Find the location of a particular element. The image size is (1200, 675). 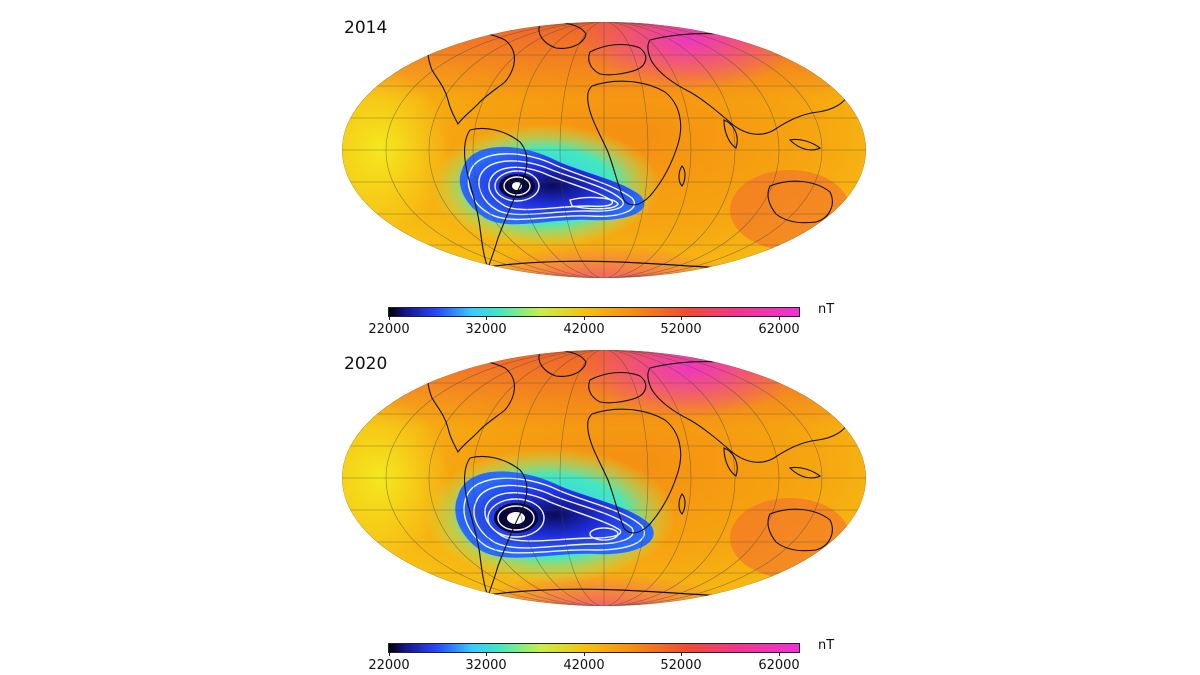

panel-year-label: 2014 is located at coordinates (366, 28).